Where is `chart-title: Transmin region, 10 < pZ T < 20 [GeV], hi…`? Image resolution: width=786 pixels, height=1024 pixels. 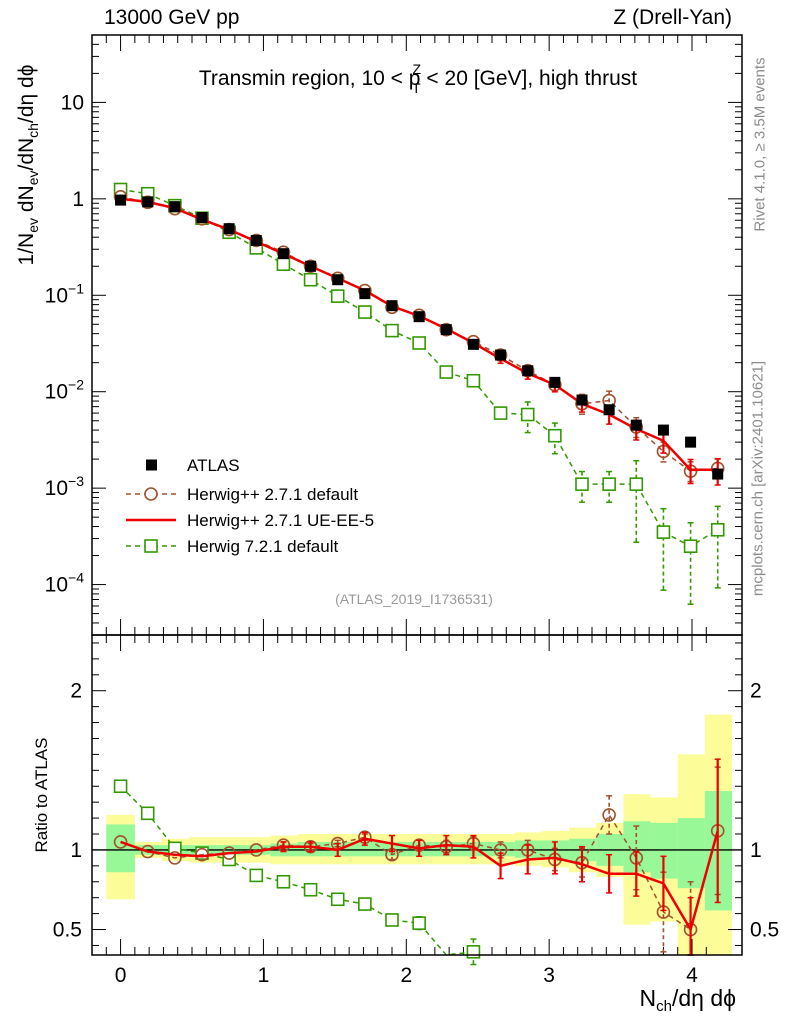 chart-title: Transmin region, 10 < pZ T < 20 [GeV], hi… is located at coordinates (418, 78).